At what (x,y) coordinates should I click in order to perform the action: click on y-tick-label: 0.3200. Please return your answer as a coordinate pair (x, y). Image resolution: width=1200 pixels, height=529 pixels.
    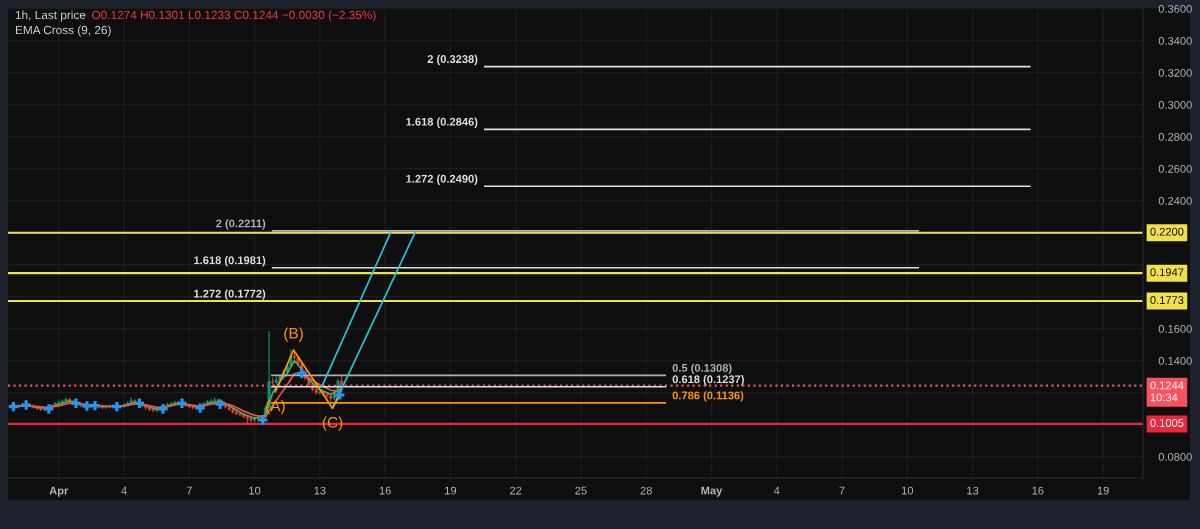
    Looking at the image, I should click on (1175, 72).